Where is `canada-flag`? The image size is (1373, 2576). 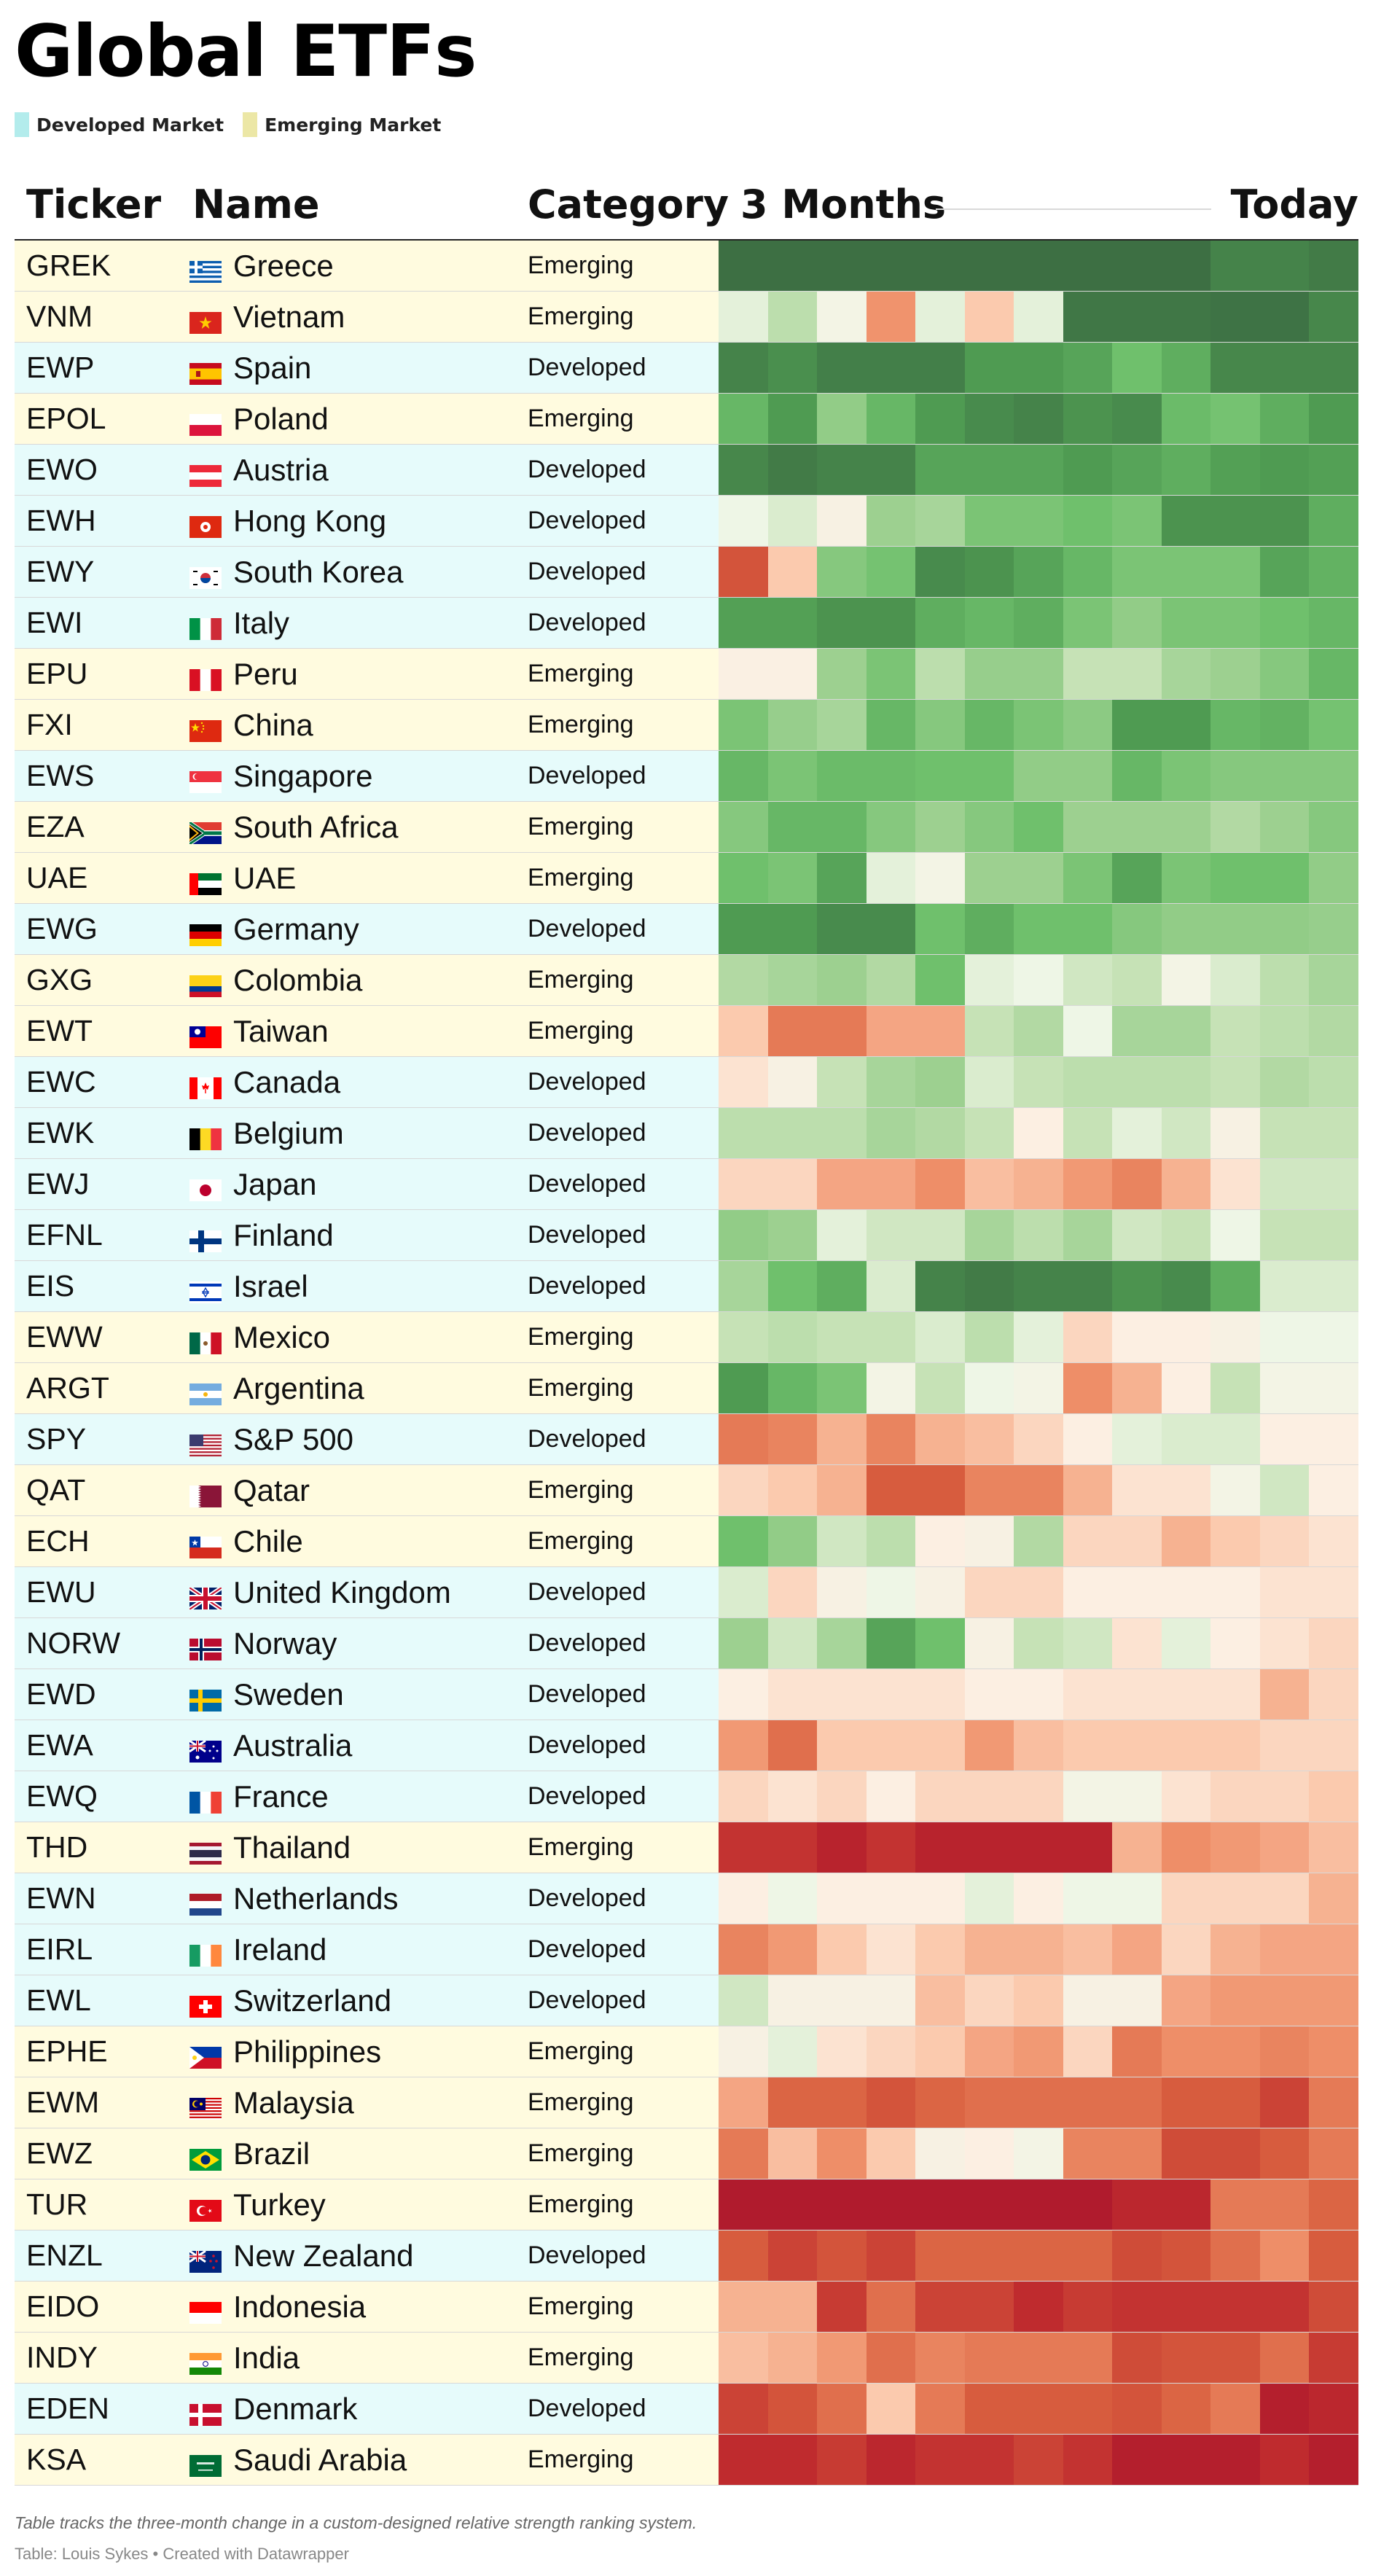
canada-flag is located at coordinates (205, 1085).